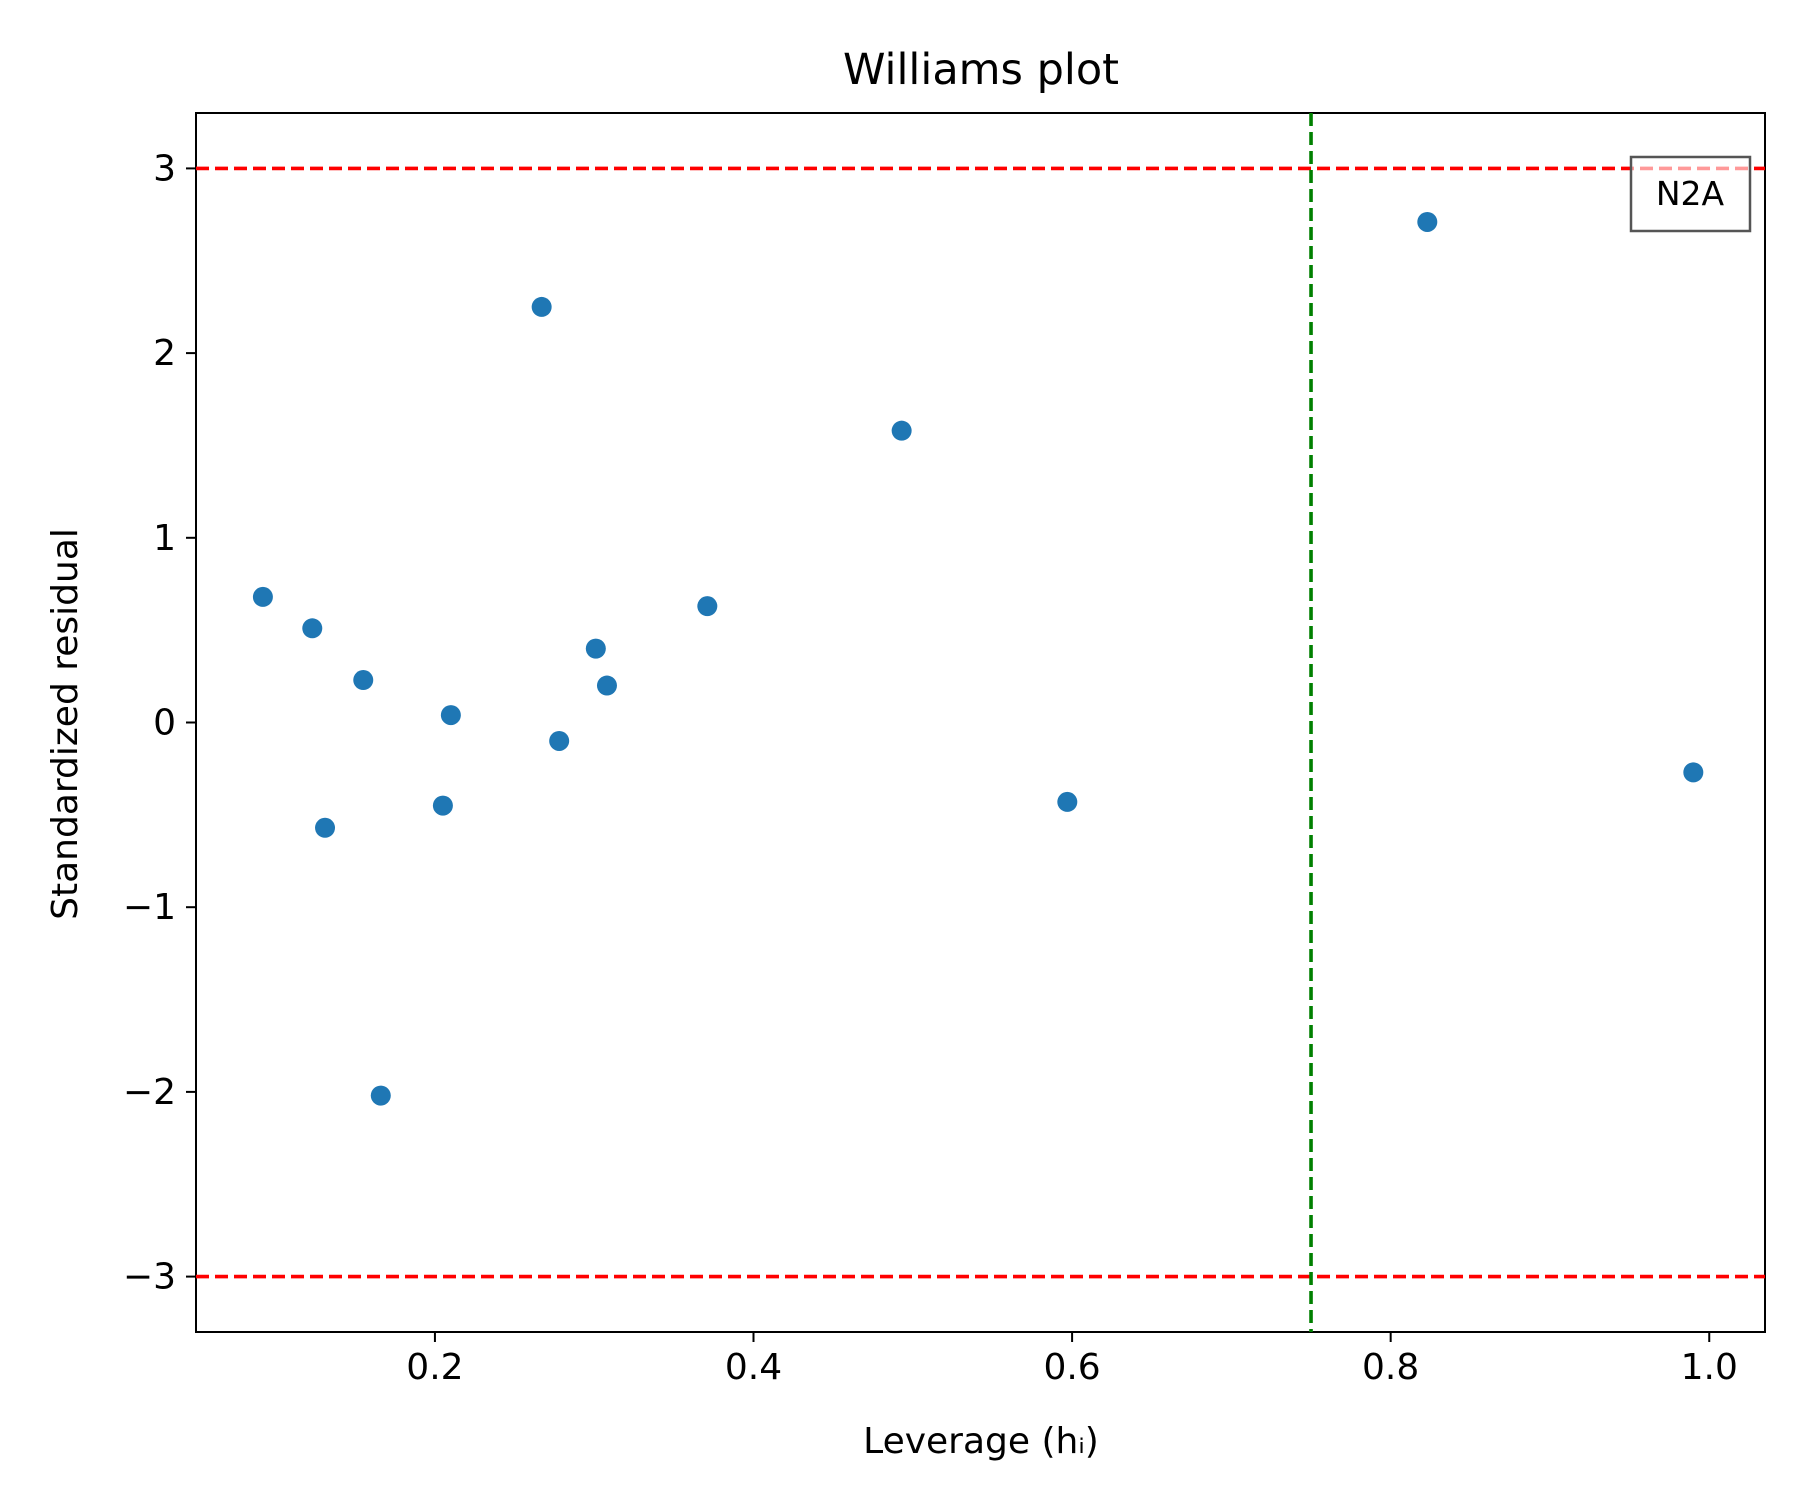 The height and width of the screenshot is (1505, 1800). What do you see at coordinates (1390, 1367) in the screenshot?
I see `x-tick-label: 0.8` at bounding box center [1390, 1367].